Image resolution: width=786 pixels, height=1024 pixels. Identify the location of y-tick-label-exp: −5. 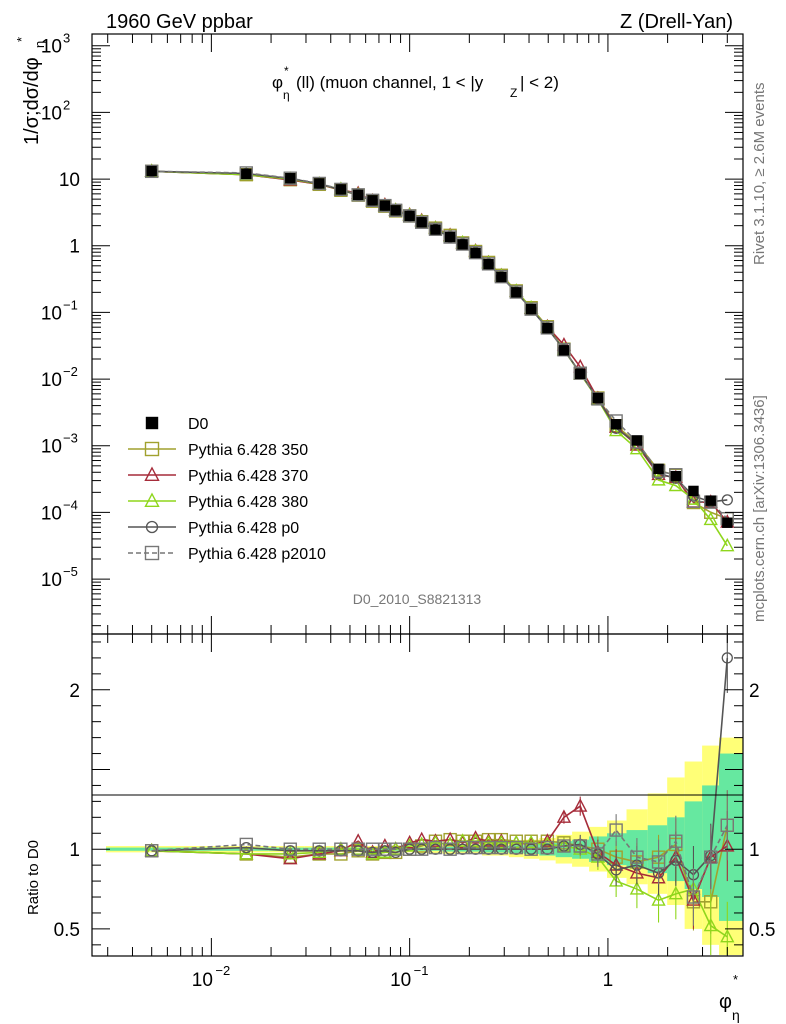
(70, 571).